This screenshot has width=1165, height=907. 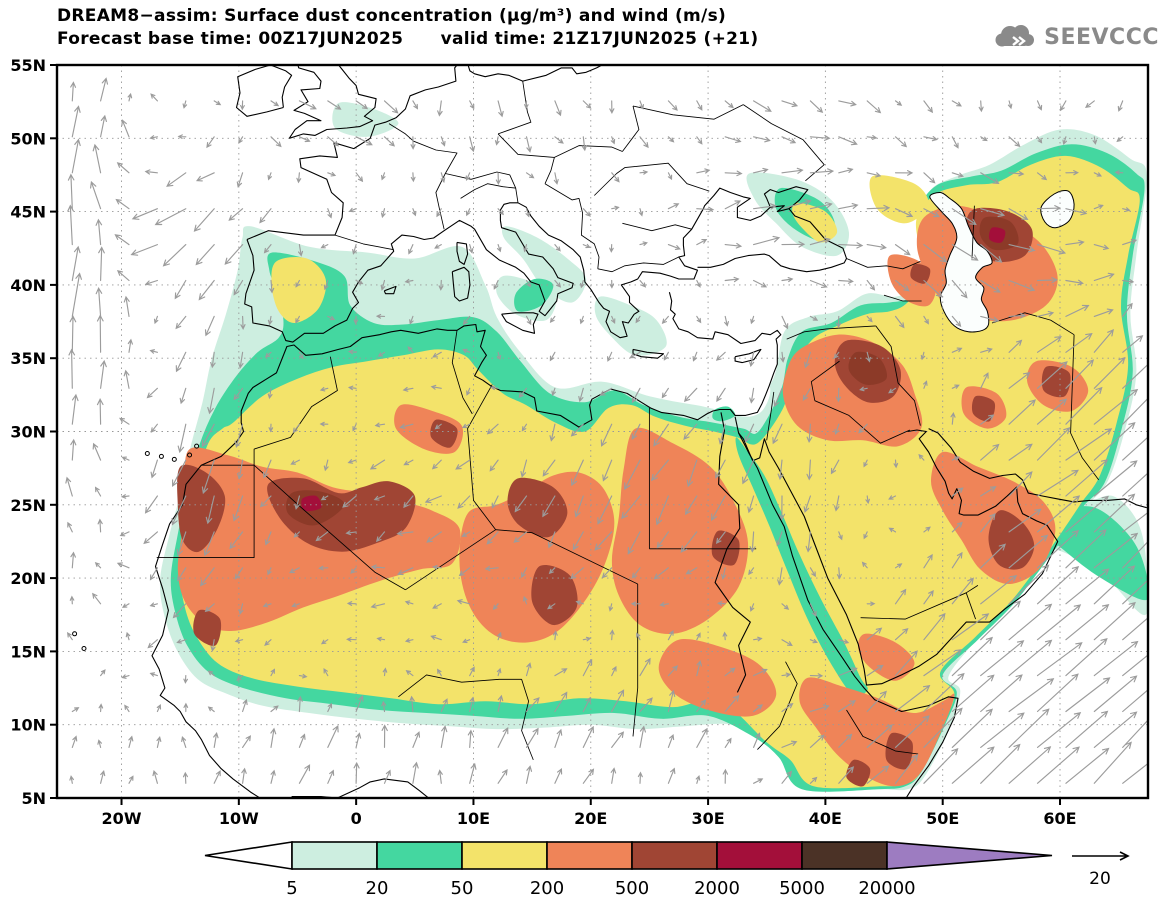 What do you see at coordinates (291, 888) in the screenshot?
I see `colorbar-label: 5` at bounding box center [291, 888].